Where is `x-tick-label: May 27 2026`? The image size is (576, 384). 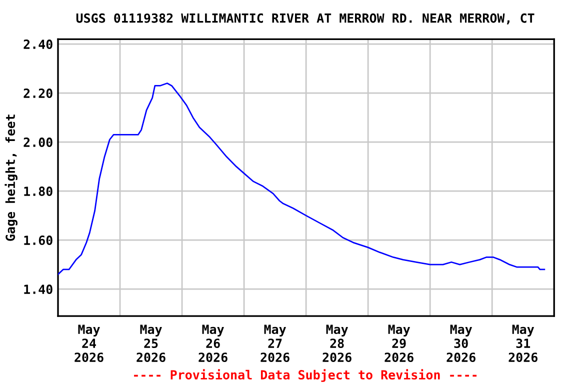 x-tick-label: May 27 2026 is located at coordinates (275, 343).